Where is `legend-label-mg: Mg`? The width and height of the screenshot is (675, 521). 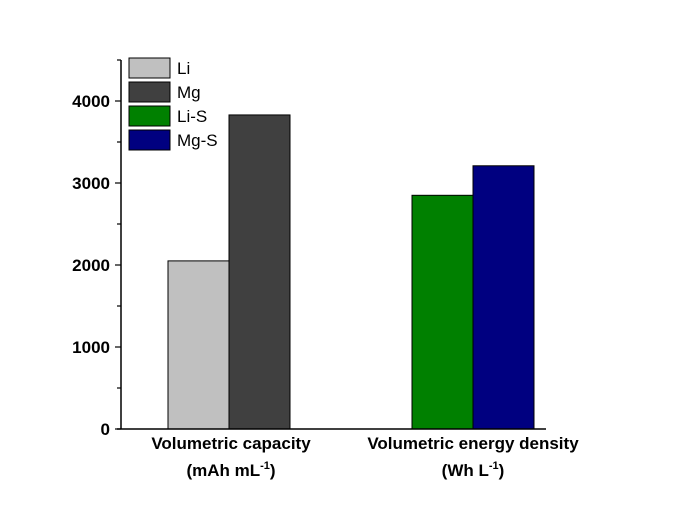
legend-label-mg: Mg is located at coordinates (189, 92).